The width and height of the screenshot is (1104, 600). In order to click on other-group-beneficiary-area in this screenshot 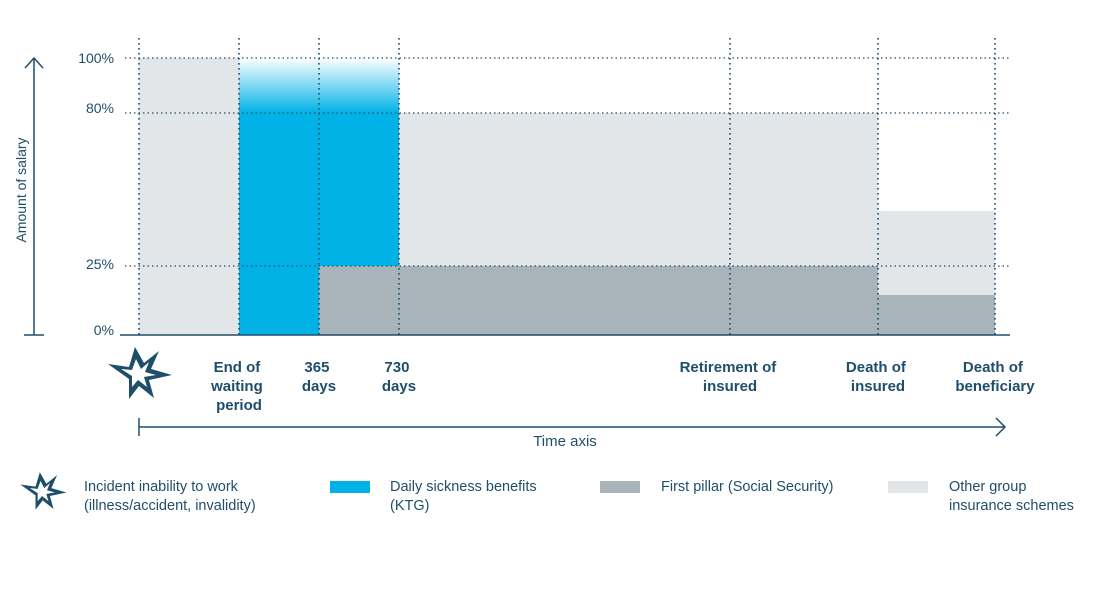, I will do `click(936, 253)`.